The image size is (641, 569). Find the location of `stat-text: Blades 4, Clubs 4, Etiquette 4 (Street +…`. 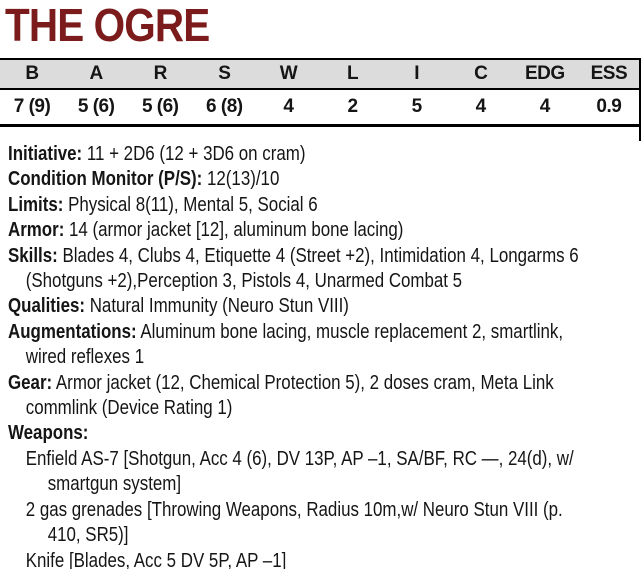

stat-text: Blades 4, Clubs 4, Etiquette 4 (Street +… is located at coordinates (318, 255).